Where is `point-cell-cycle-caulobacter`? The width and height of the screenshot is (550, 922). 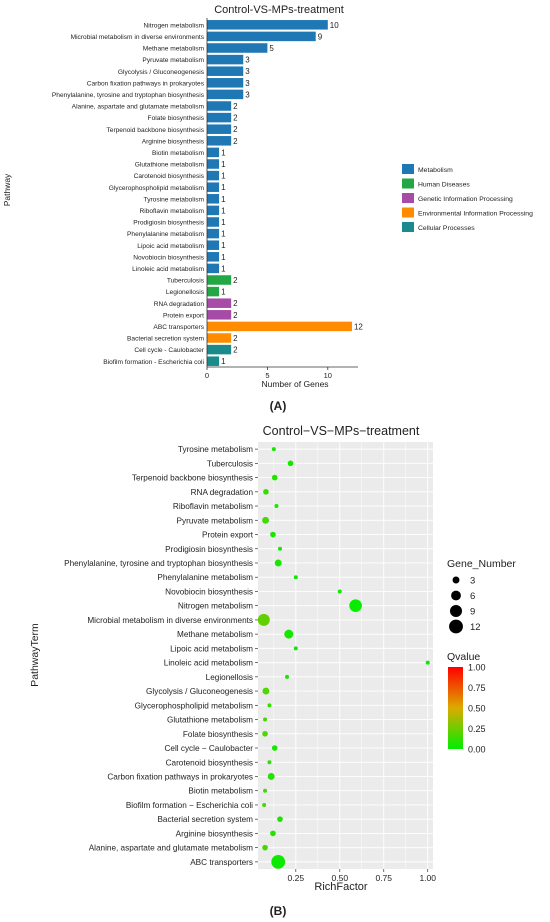 point-cell-cycle-caulobacter is located at coordinates (274, 748).